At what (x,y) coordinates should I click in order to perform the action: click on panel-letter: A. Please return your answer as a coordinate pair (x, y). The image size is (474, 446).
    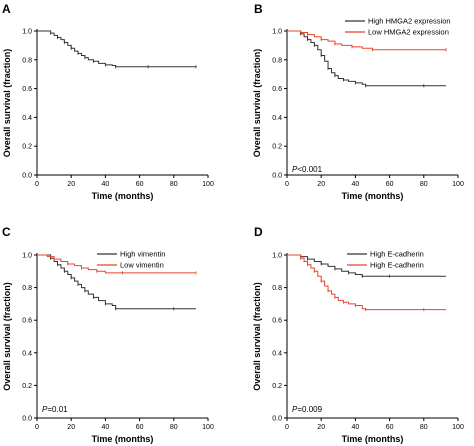
    Looking at the image, I should click on (6, 9).